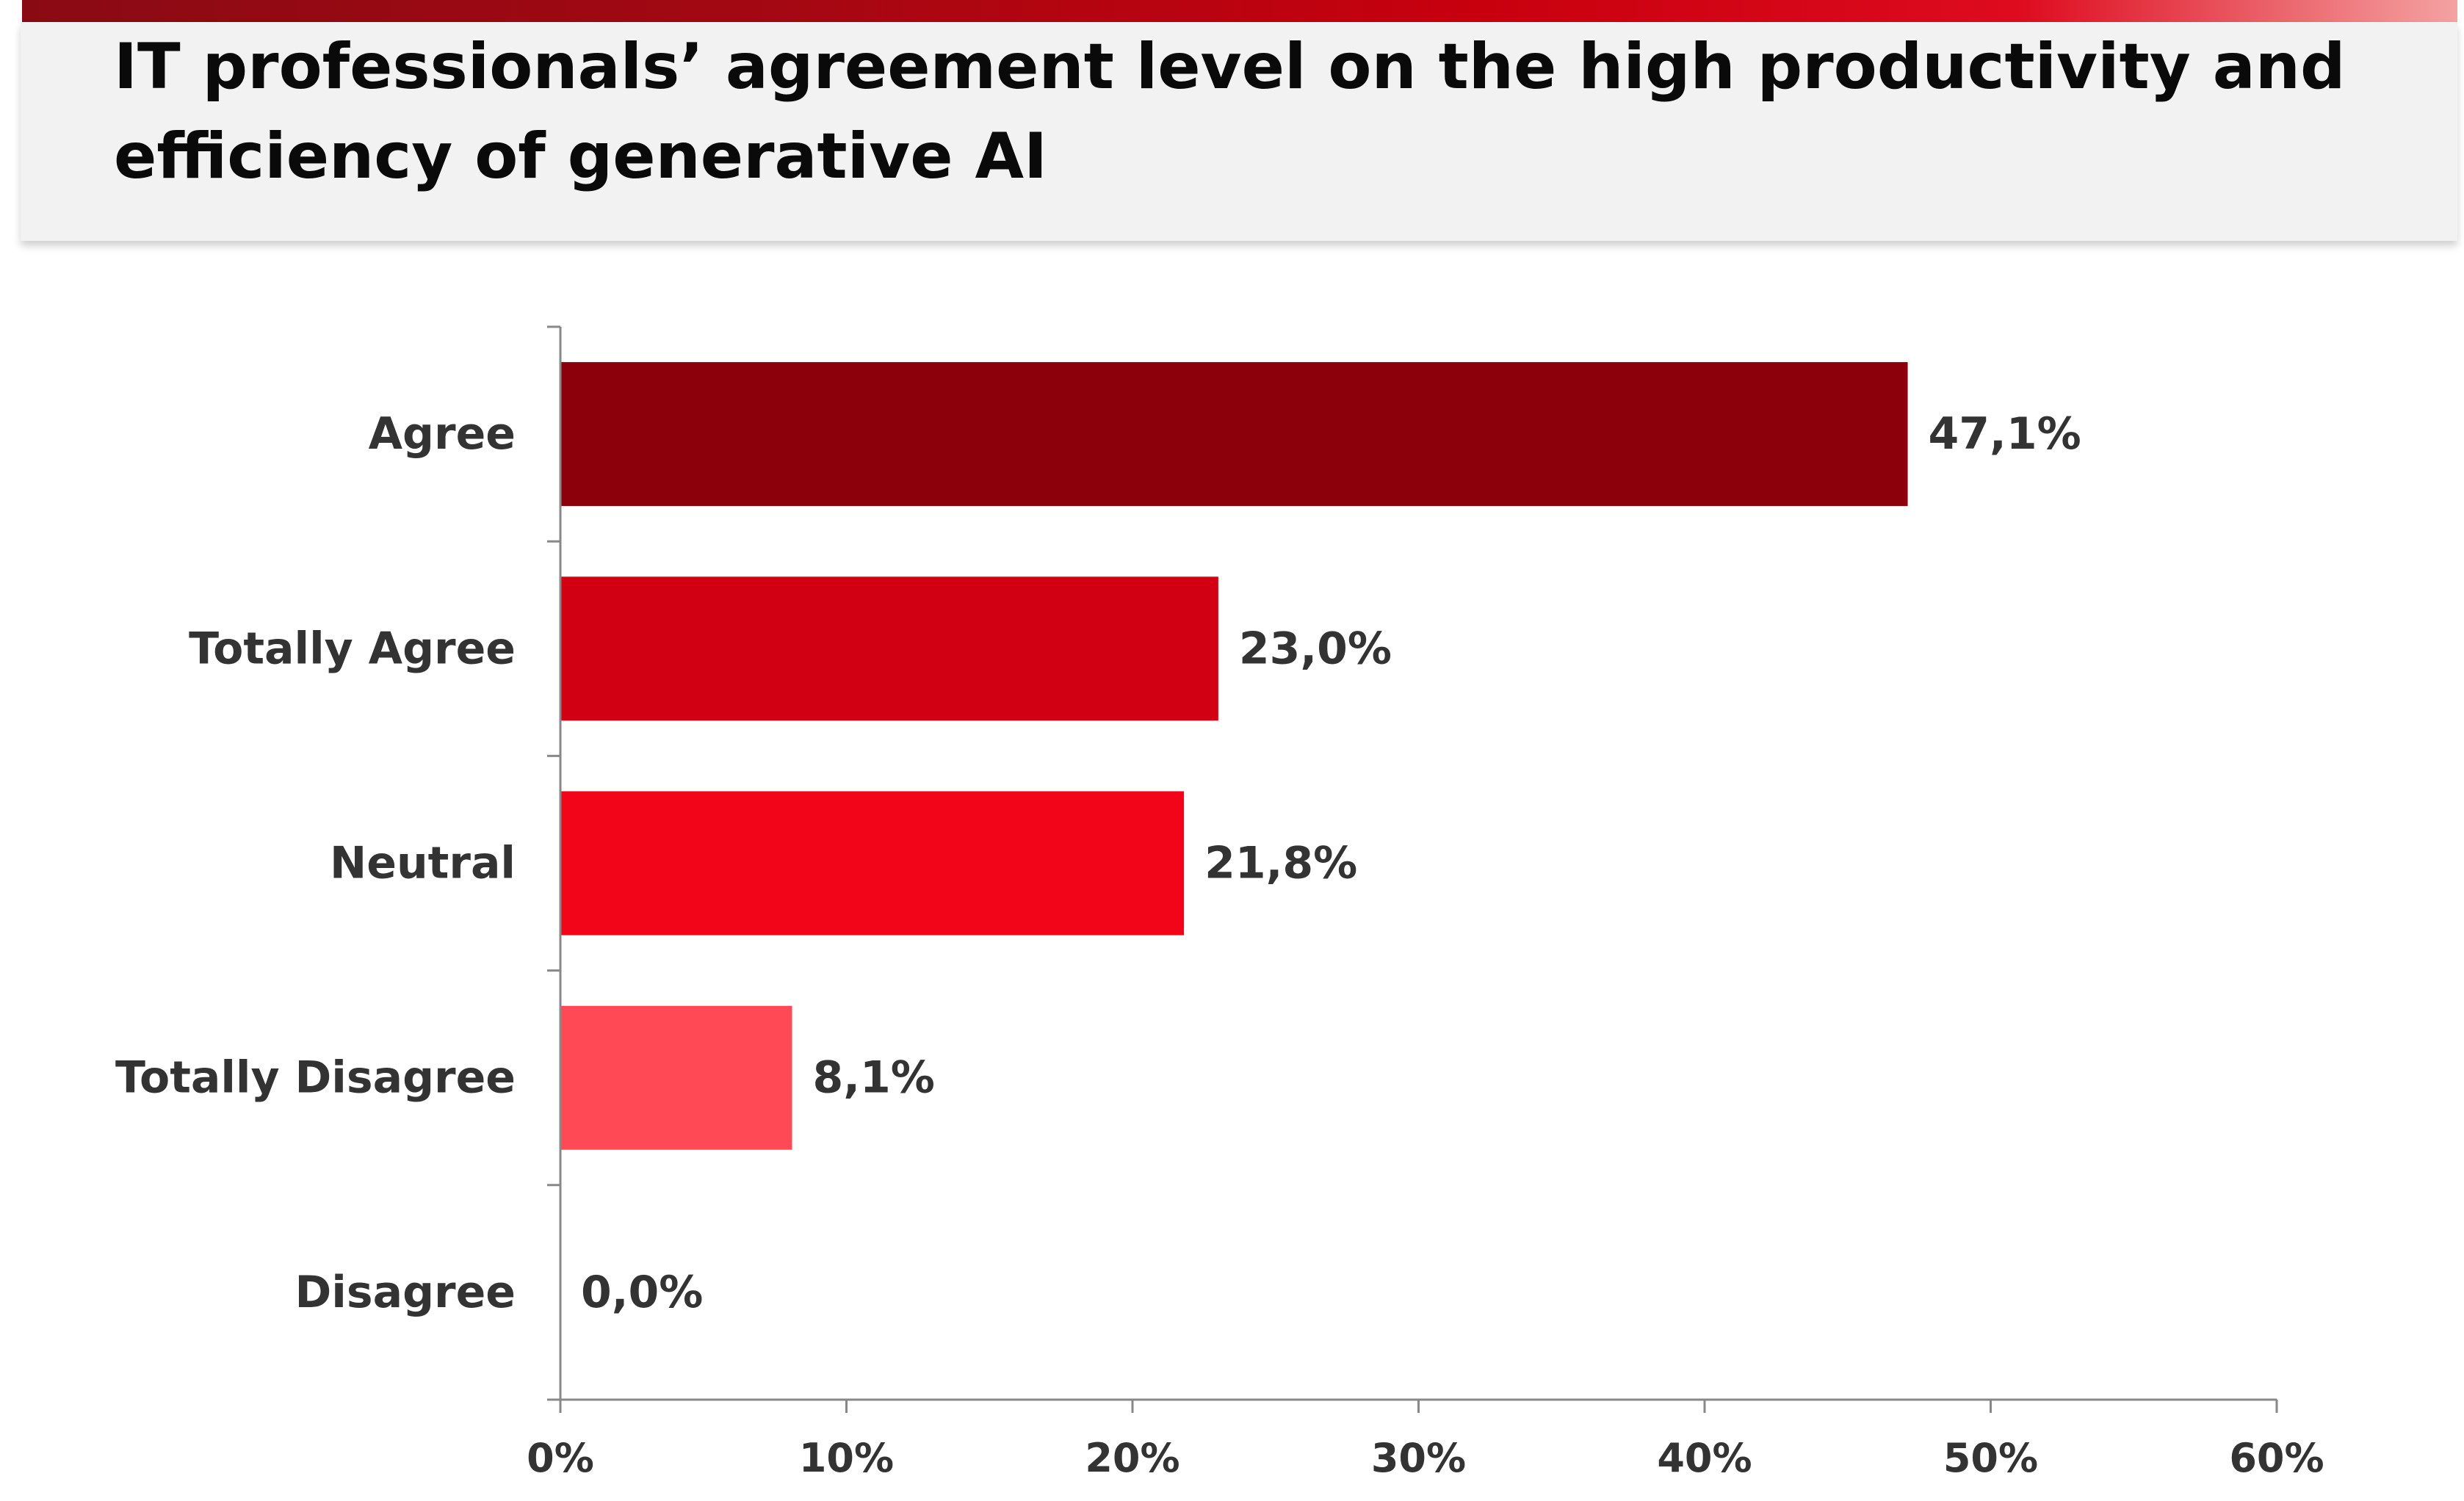 Image resolution: width=2464 pixels, height=1501 pixels. I want to click on value-label-neutral: 21,8%, so click(1280, 864).